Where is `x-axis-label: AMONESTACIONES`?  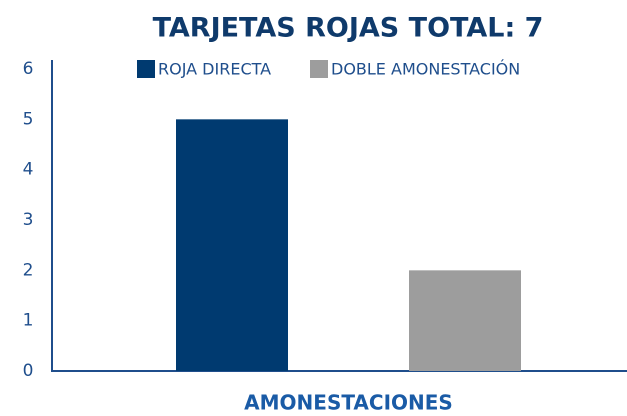 x-axis-label: AMONESTACIONES is located at coordinates (348, 403).